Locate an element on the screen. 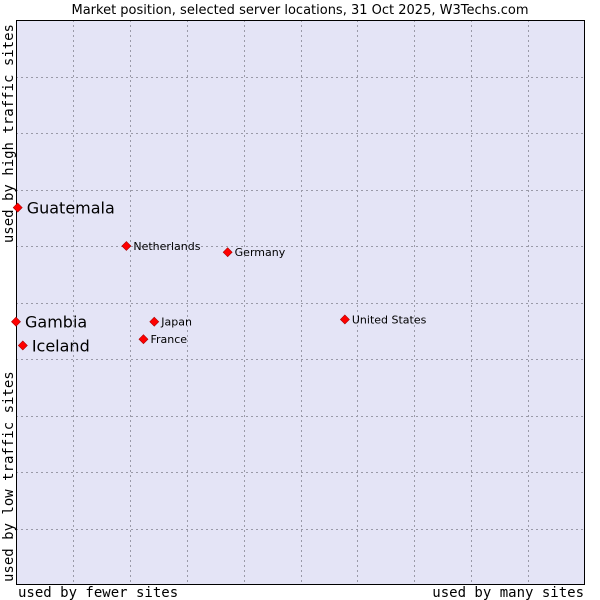 Image resolution: width=600 pixels, height=600 pixels. marker-netherlands is located at coordinates (126, 246).